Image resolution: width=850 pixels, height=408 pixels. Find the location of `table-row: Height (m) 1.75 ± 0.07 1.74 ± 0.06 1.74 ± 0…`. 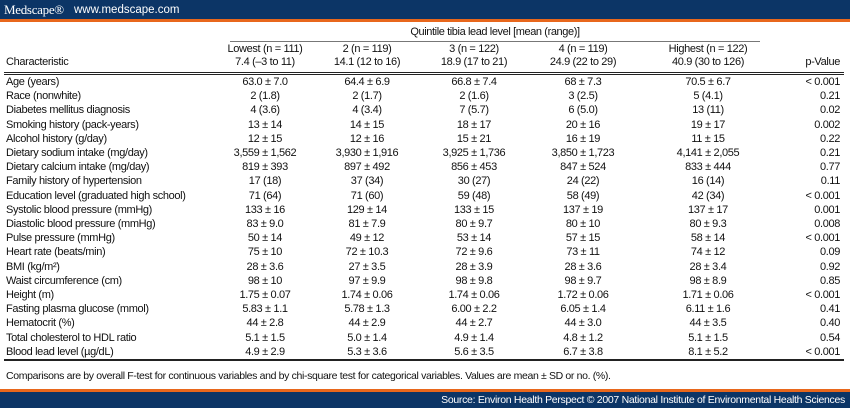

table-row: Height (m) 1.75 ± 0.07 1.74 ± 0.06 1.74 ± 0… is located at coordinates (424, 295).